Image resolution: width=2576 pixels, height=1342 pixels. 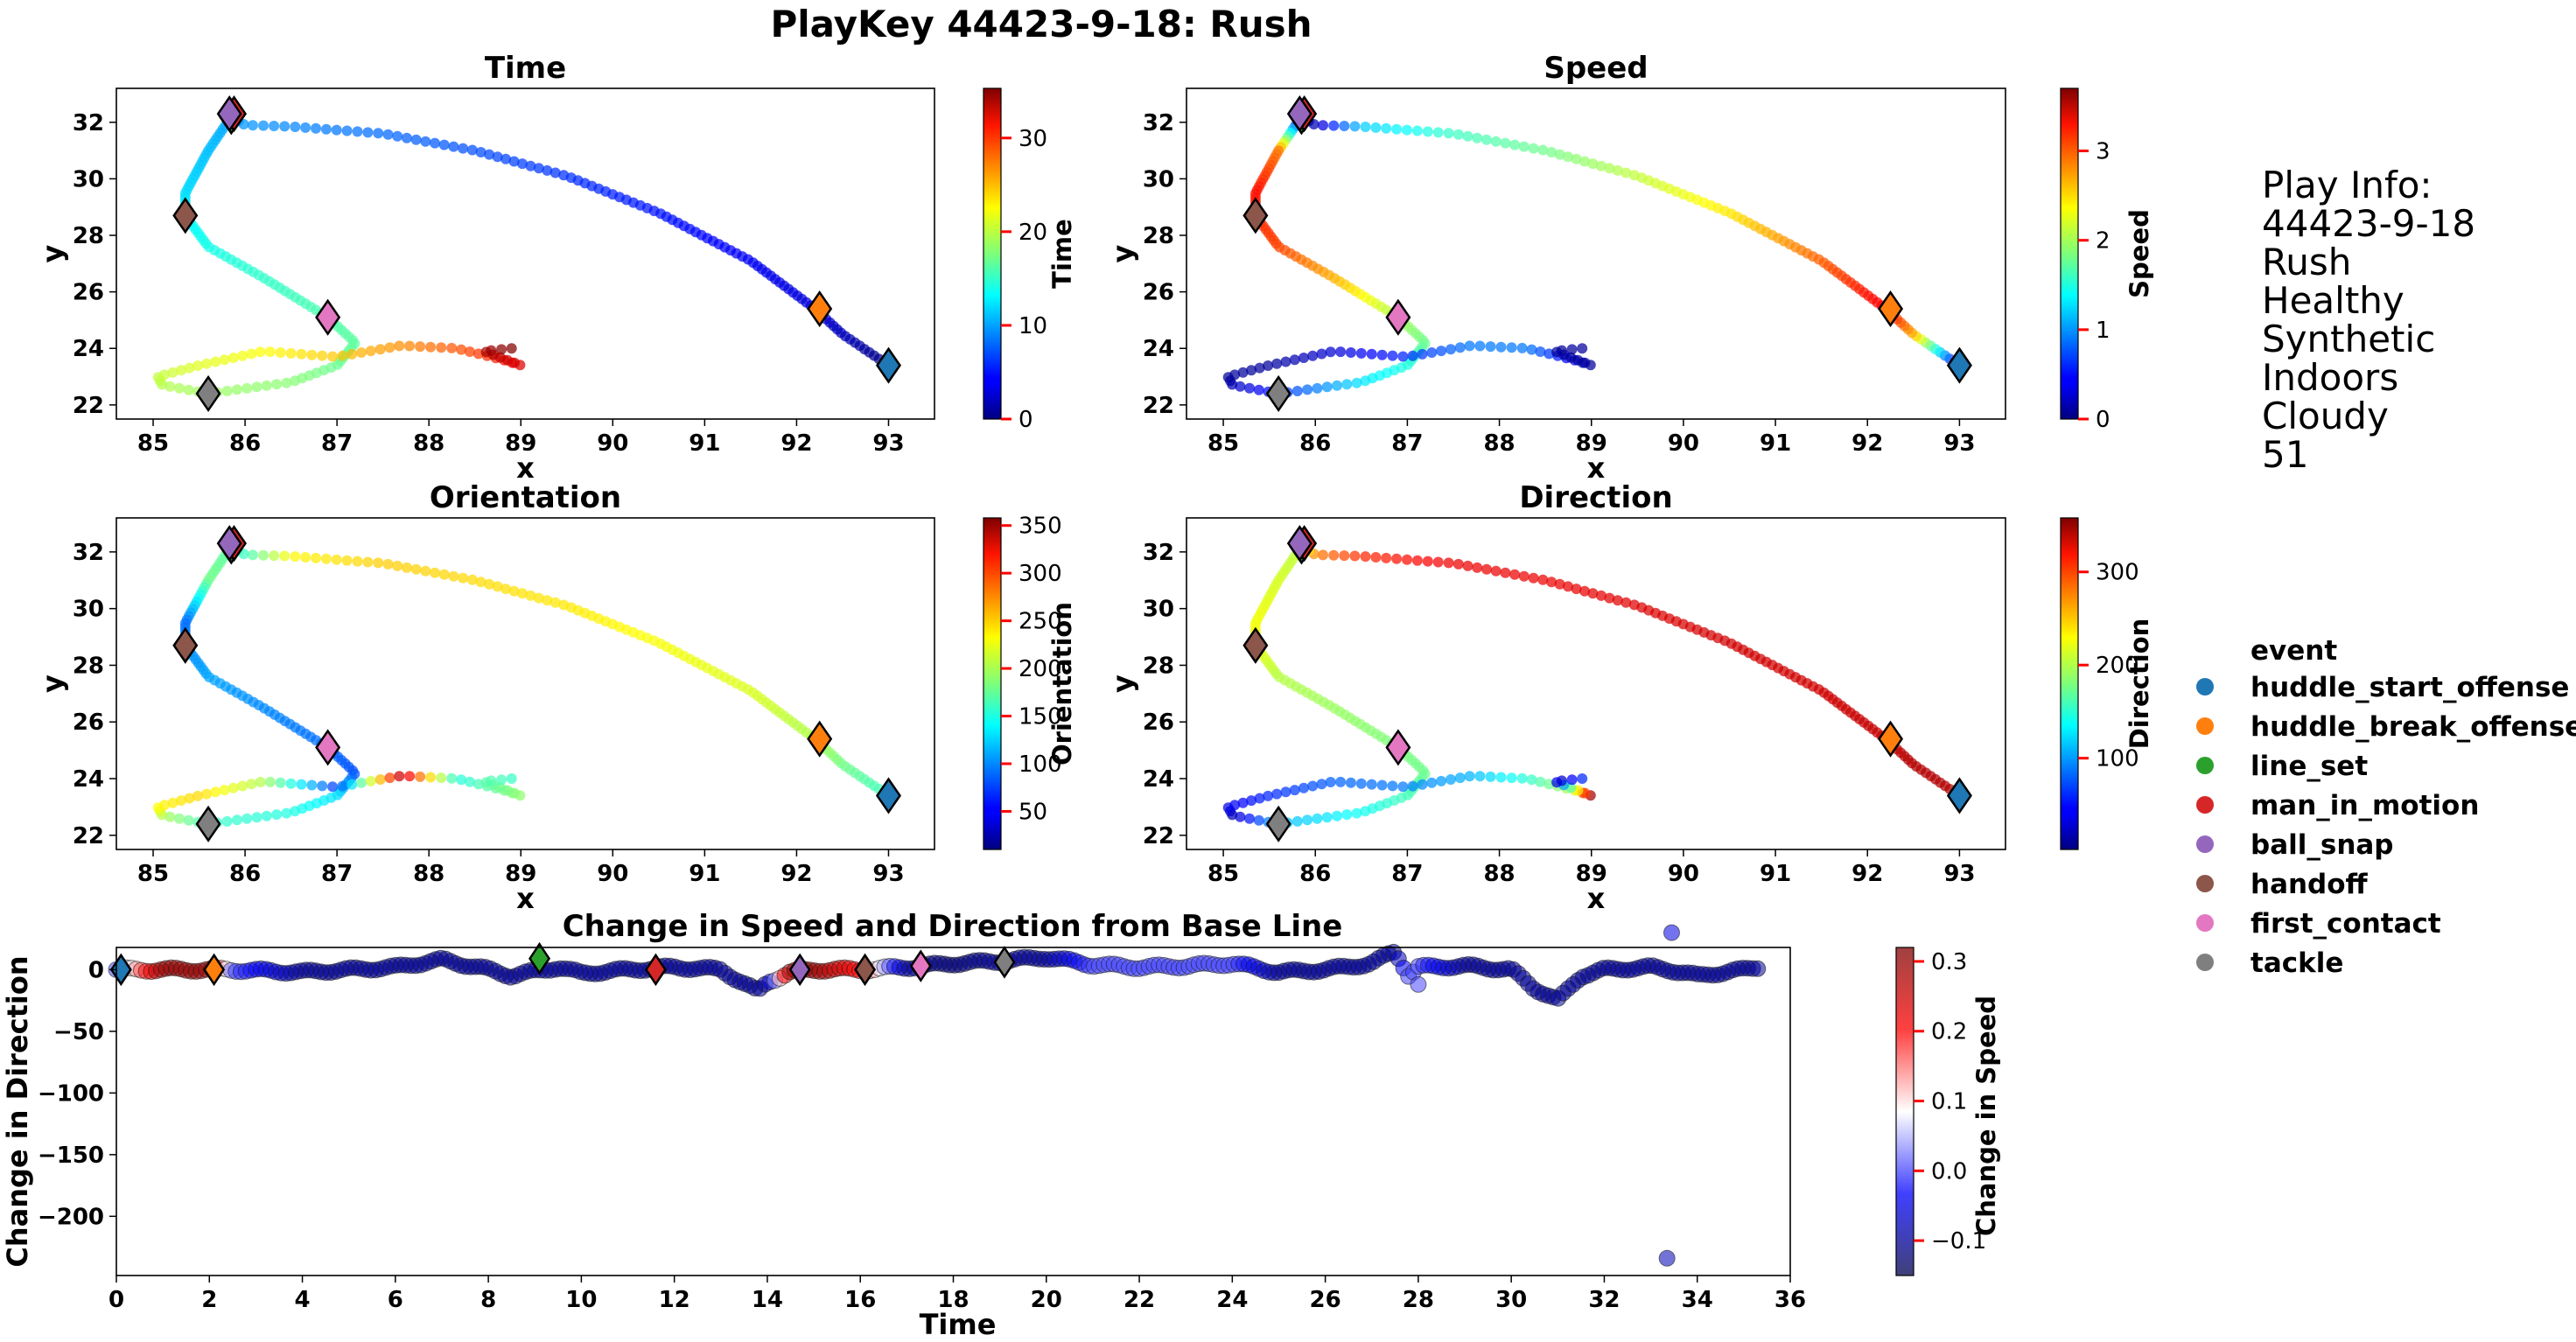 What do you see at coordinates (2322, 845) in the screenshot?
I see `legend-label: ball_snap` at bounding box center [2322, 845].